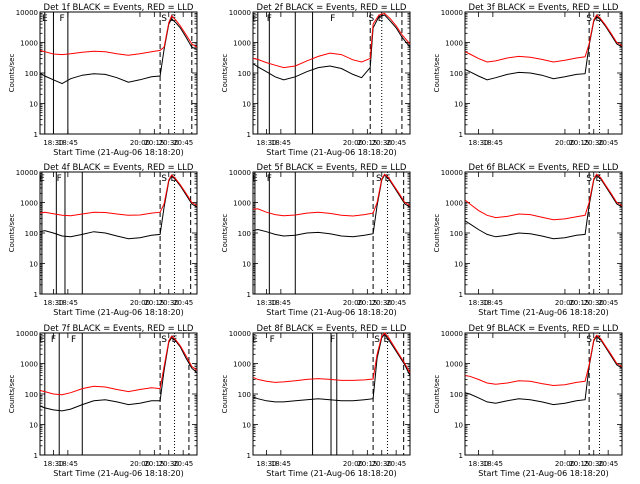 The width and height of the screenshot is (640, 484). What do you see at coordinates (544, 8) in the screenshot?
I see `panel-title: Det 3f BLACK = Events, RED = LLD` at bounding box center [544, 8].